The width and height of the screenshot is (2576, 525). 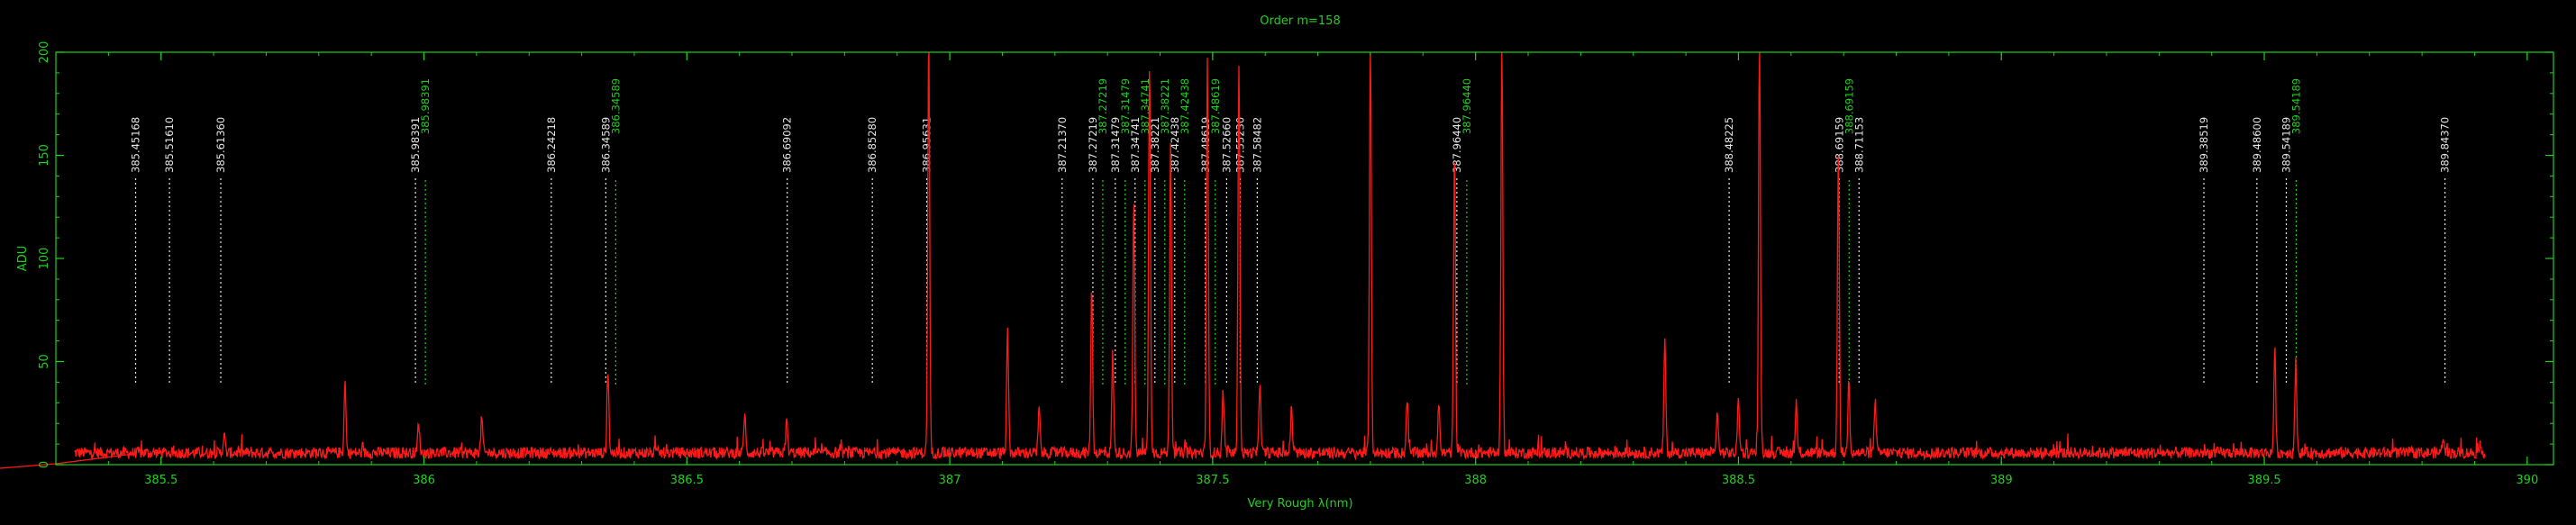 What do you see at coordinates (44, 464) in the screenshot?
I see `y-tick-label: 0` at bounding box center [44, 464].